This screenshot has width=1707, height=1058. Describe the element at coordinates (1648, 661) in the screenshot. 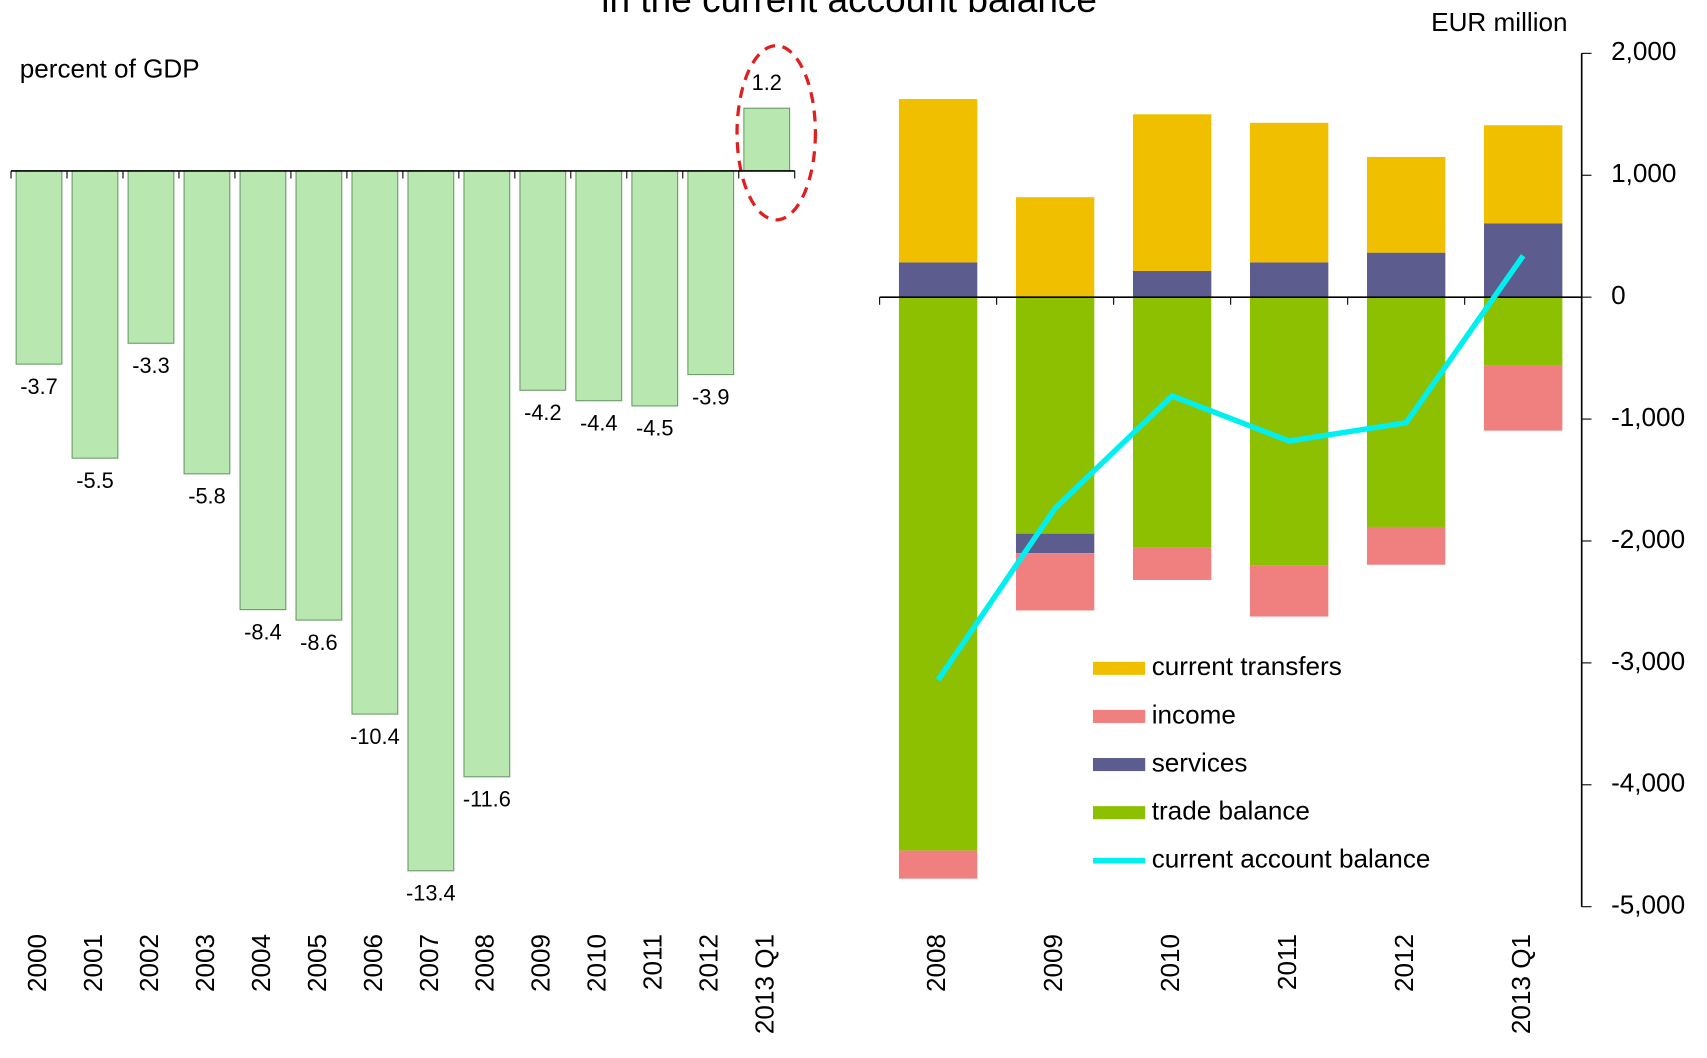

I see `y-tick-label: -3,000` at that location.